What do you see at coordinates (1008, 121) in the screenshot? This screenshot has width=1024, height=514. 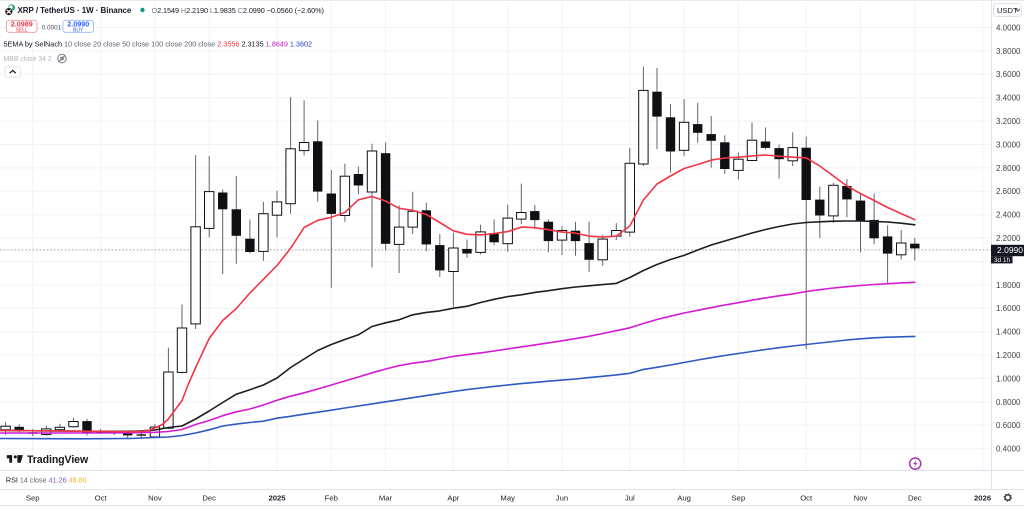 I see `svg-text: 3.2000` at bounding box center [1008, 121].